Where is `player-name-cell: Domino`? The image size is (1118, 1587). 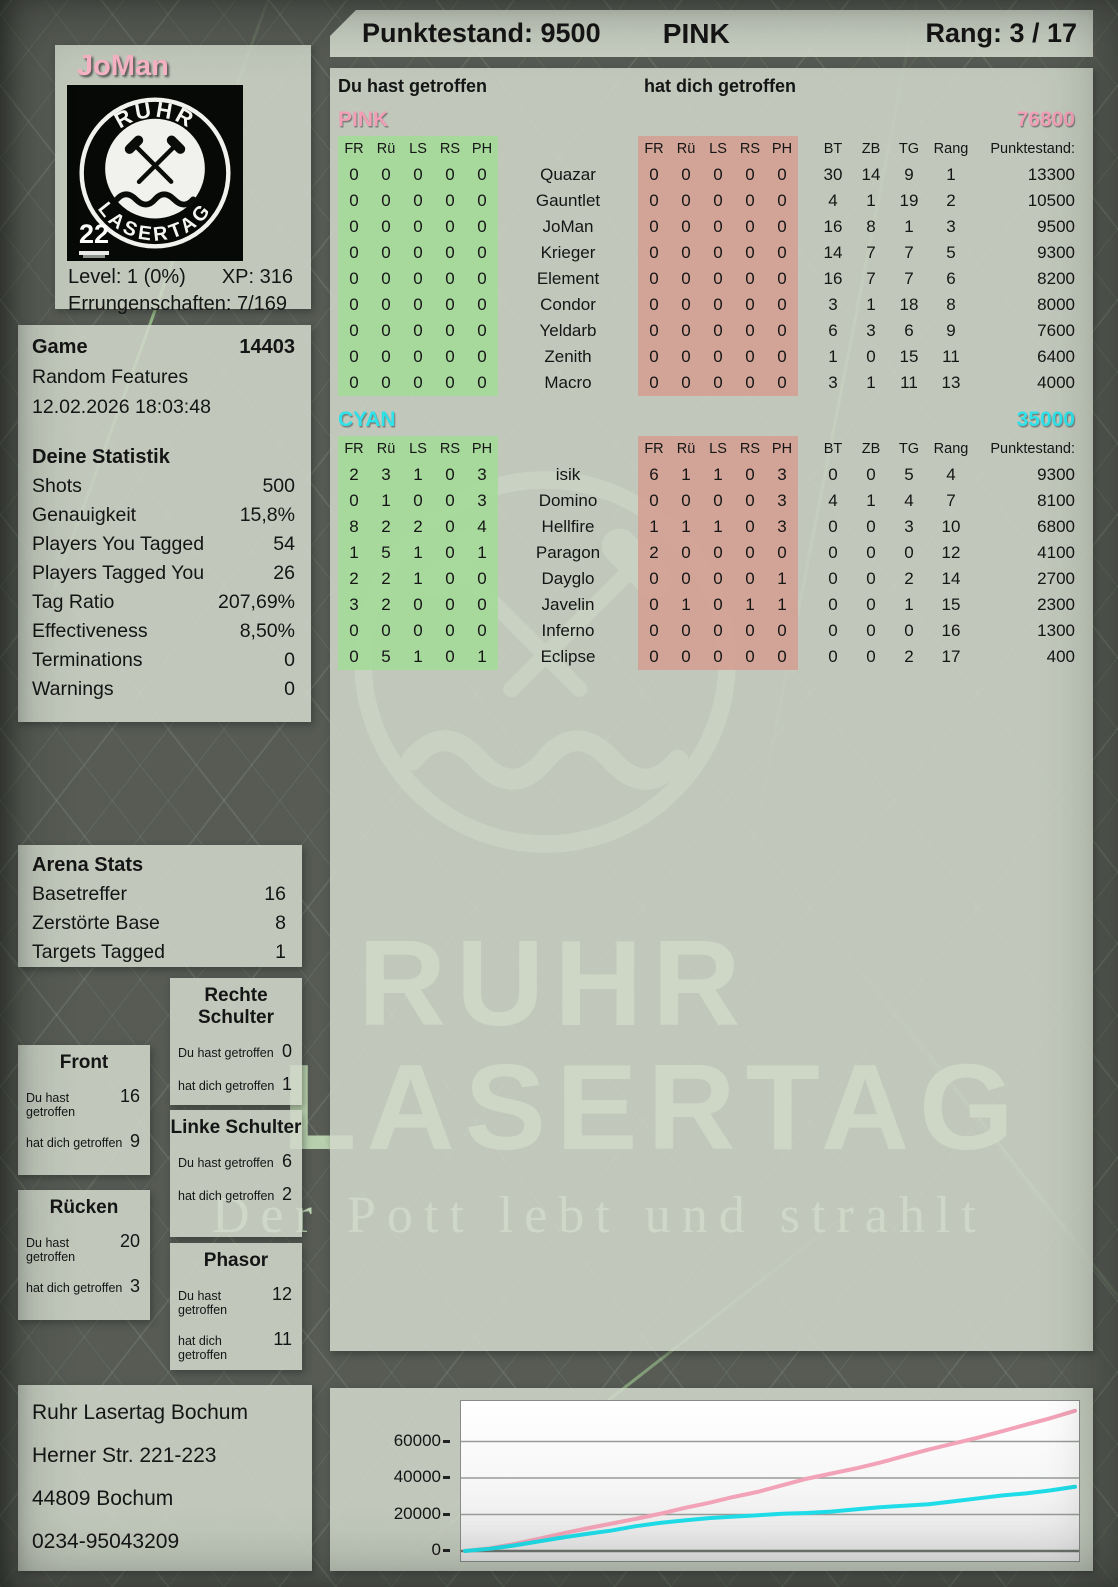 player-name-cell: Domino is located at coordinates (568, 500).